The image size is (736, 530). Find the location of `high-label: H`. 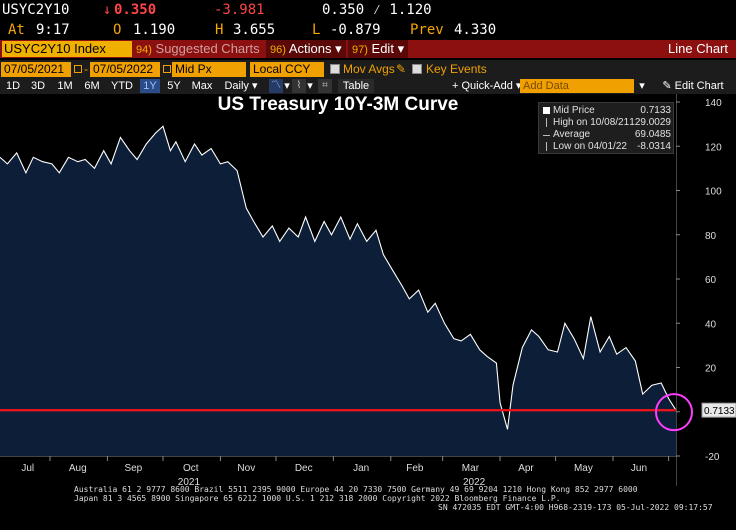

high-label: H is located at coordinates (219, 30).